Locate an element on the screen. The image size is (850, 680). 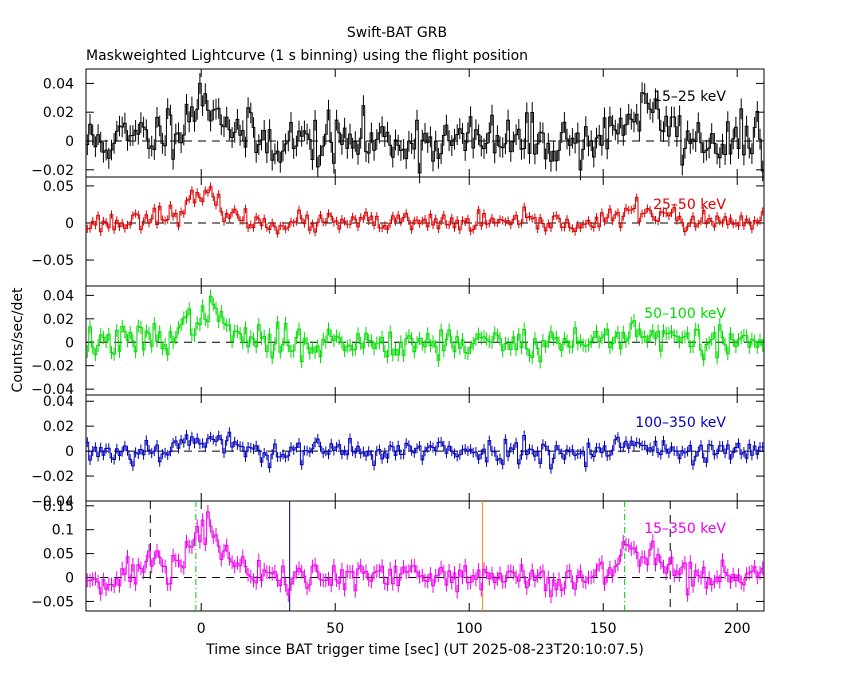
y-tick-label: 0.15 is located at coordinates (58, 507).